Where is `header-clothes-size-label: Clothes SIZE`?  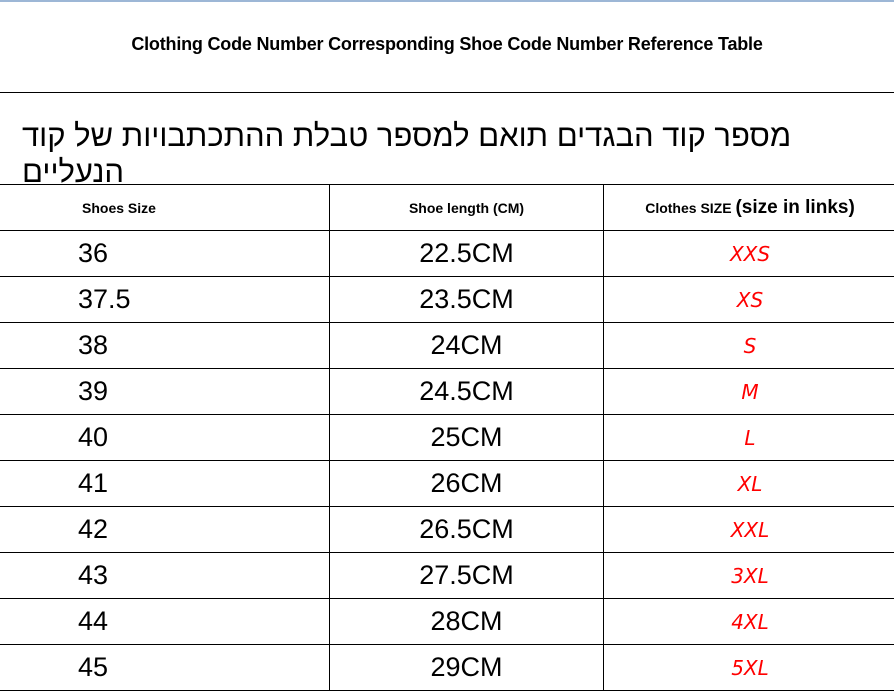 header-clothes-size-label: Clothes SIZE is located at coordinates (688, 208).